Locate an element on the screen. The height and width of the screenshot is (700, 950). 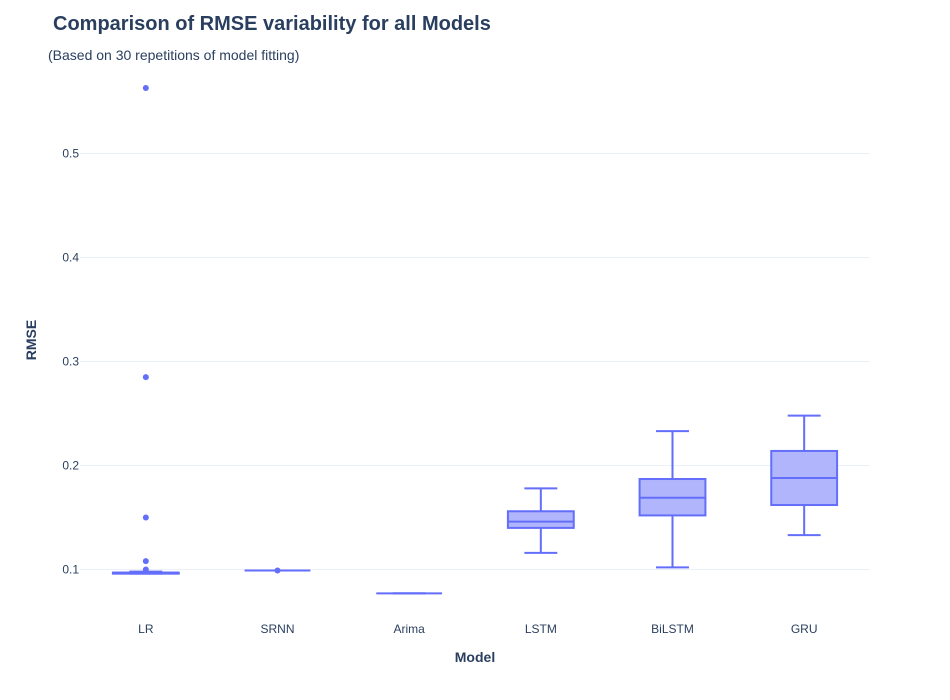
y-tick-labels: 0.1 0.2 0.3 0.4 0.5 is located at coordinates (70, 362).